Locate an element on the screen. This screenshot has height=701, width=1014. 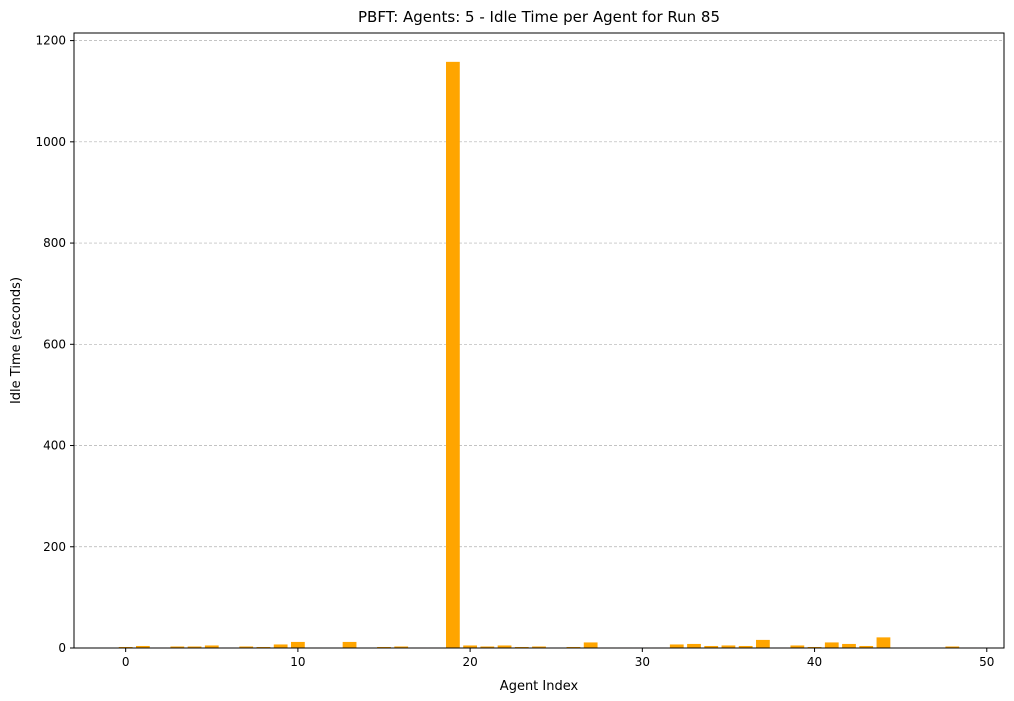
x-tick-label: 50 is located at coordinates (986, 662).